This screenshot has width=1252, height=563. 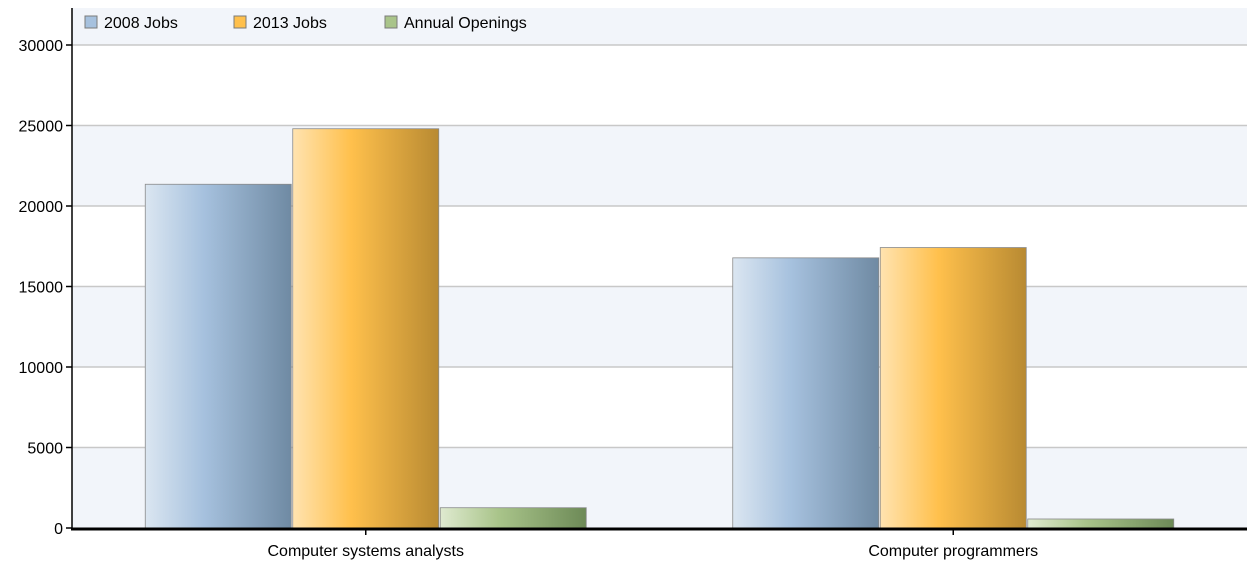 What do you see at coordinates (58, 529) in the screenshot?
I see `y-tick-label: 0` at bounding box center [58, 529].